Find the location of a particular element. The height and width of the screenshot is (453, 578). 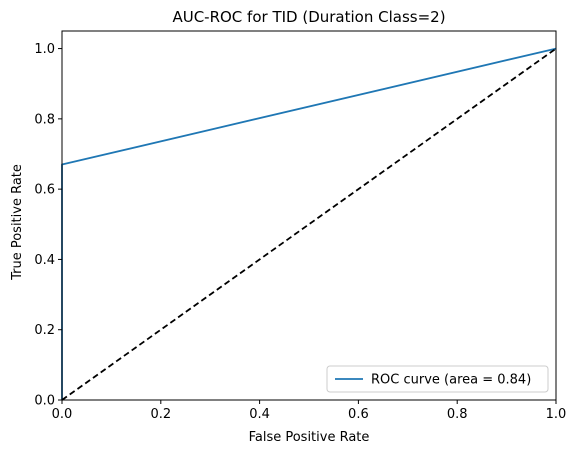

y-tick-label: 1.0 is located at coordinates (44, 49).